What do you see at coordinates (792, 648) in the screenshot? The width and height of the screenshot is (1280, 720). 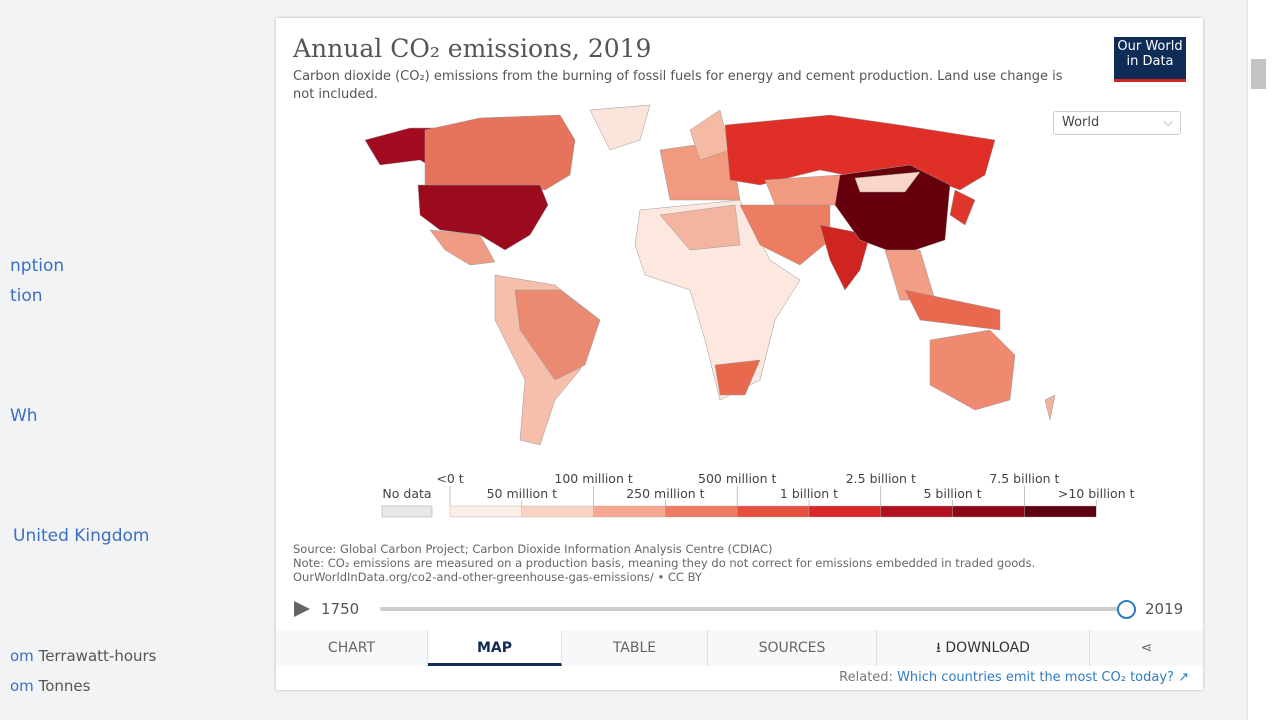 I see `tab: SOURCES` at bounding box center [792, 648].